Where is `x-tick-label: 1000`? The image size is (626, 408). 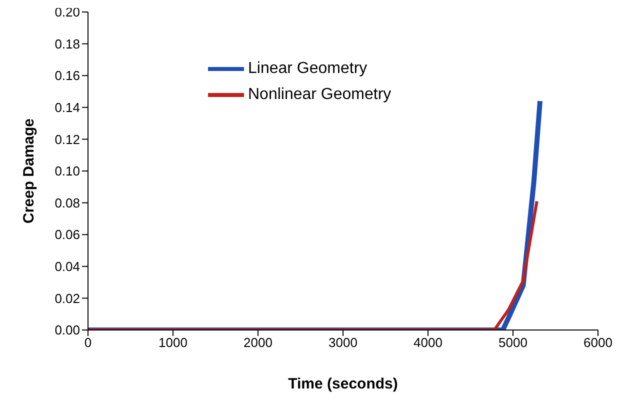 x-tick-label: 1000 is located at coordinates (173, 342).